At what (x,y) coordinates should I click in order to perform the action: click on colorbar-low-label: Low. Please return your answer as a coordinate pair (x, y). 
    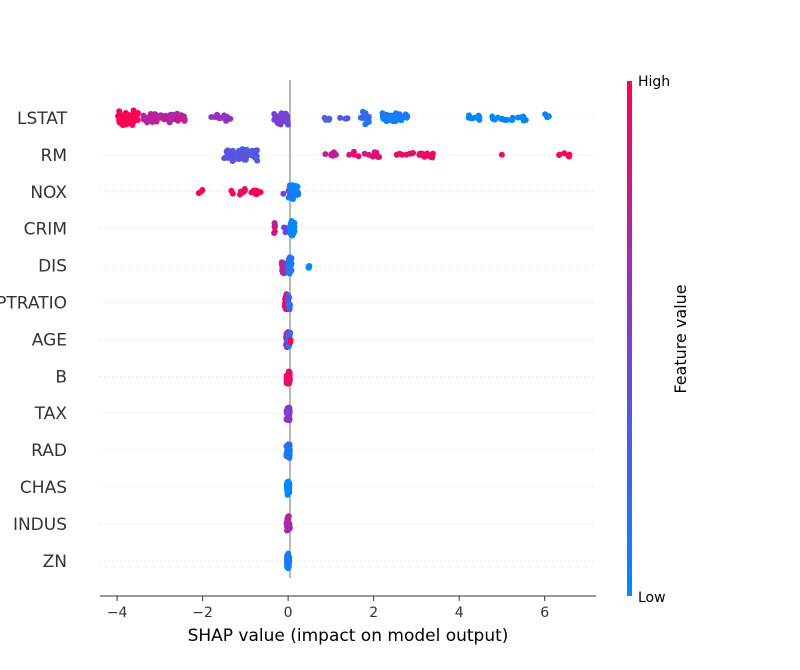
    Looking at the image, I should click on (652, 598).